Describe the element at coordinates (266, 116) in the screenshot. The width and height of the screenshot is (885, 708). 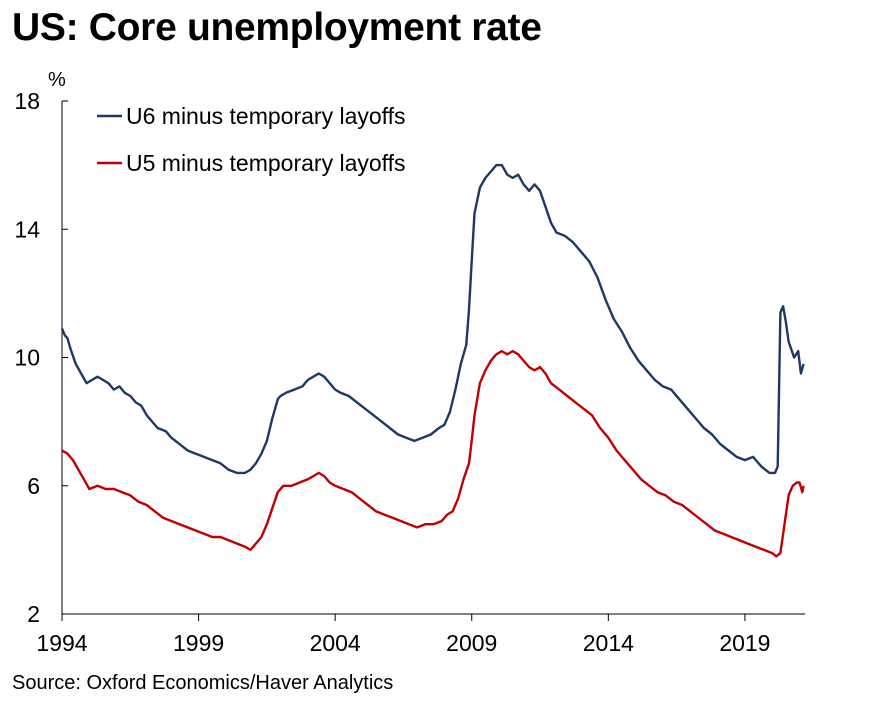
I see `legend-label-u6: U6 minus temporary layoffs` at that location.